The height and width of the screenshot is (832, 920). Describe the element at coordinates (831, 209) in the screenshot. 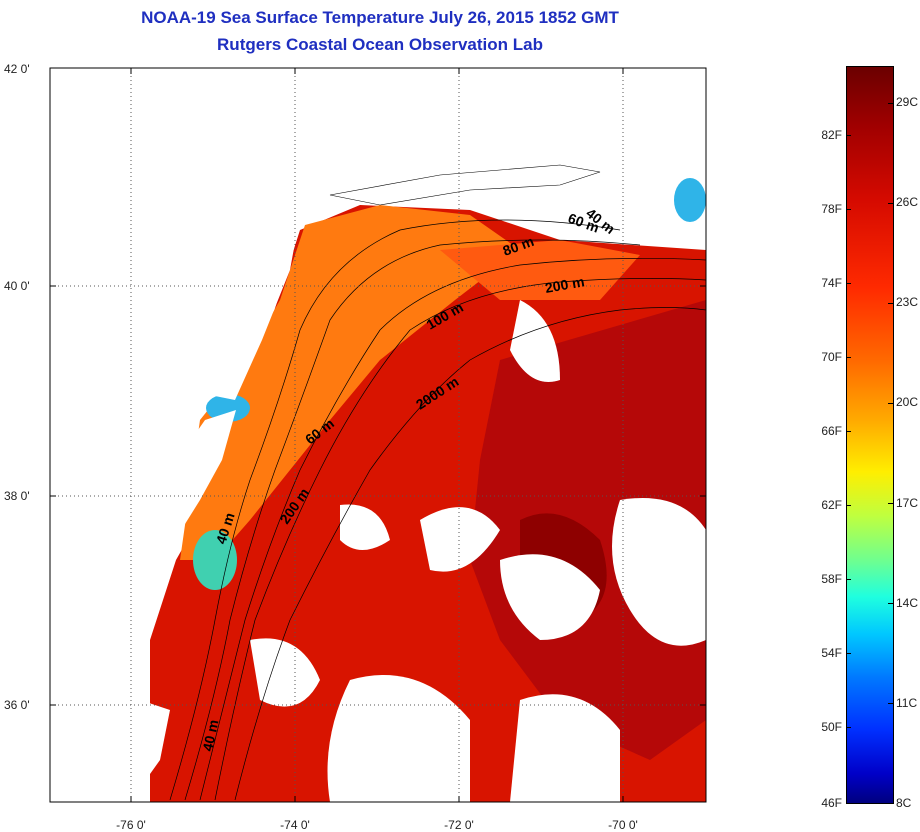

I see `fahrenheit-label: 78F` at that location.